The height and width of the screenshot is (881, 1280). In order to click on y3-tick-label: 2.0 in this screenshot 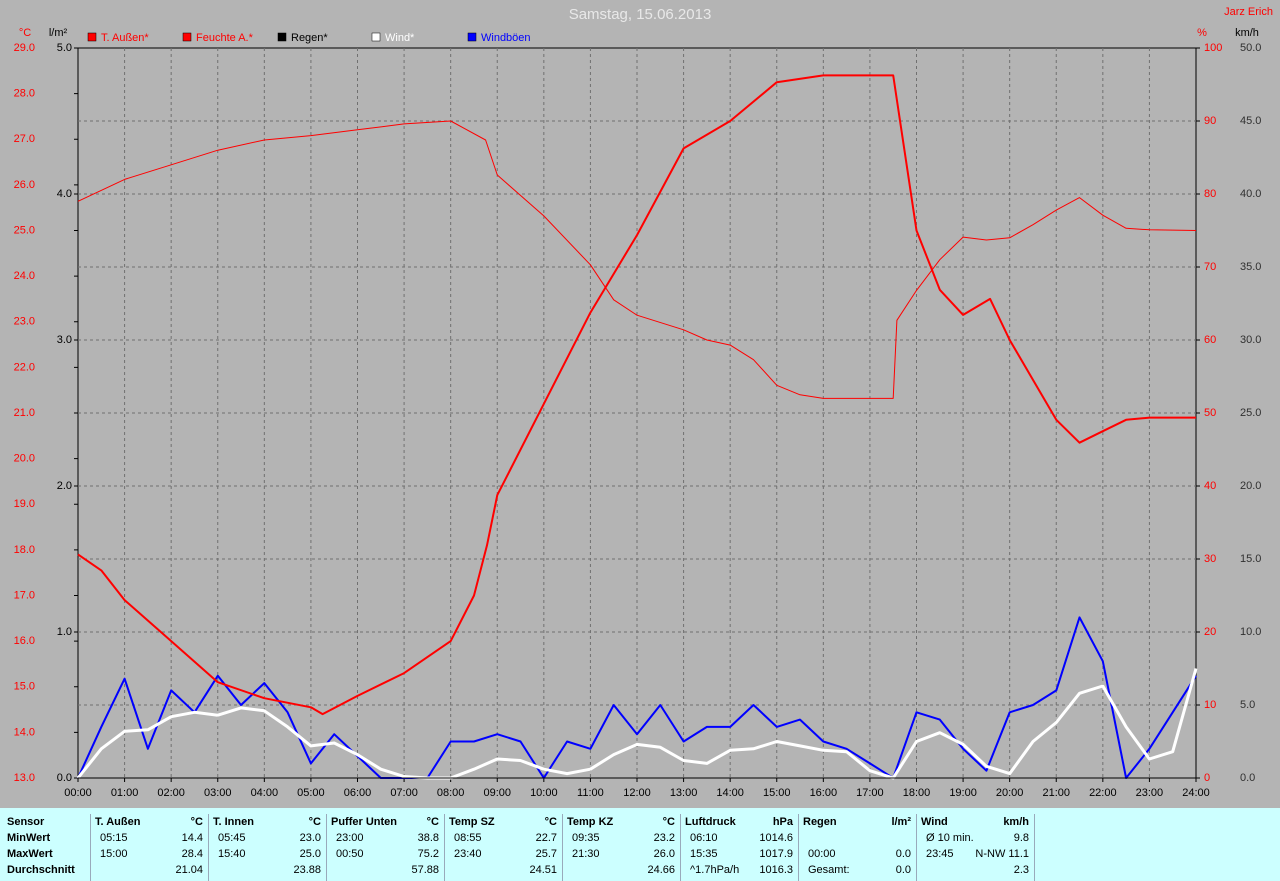, I will do `click(64, 486)`.